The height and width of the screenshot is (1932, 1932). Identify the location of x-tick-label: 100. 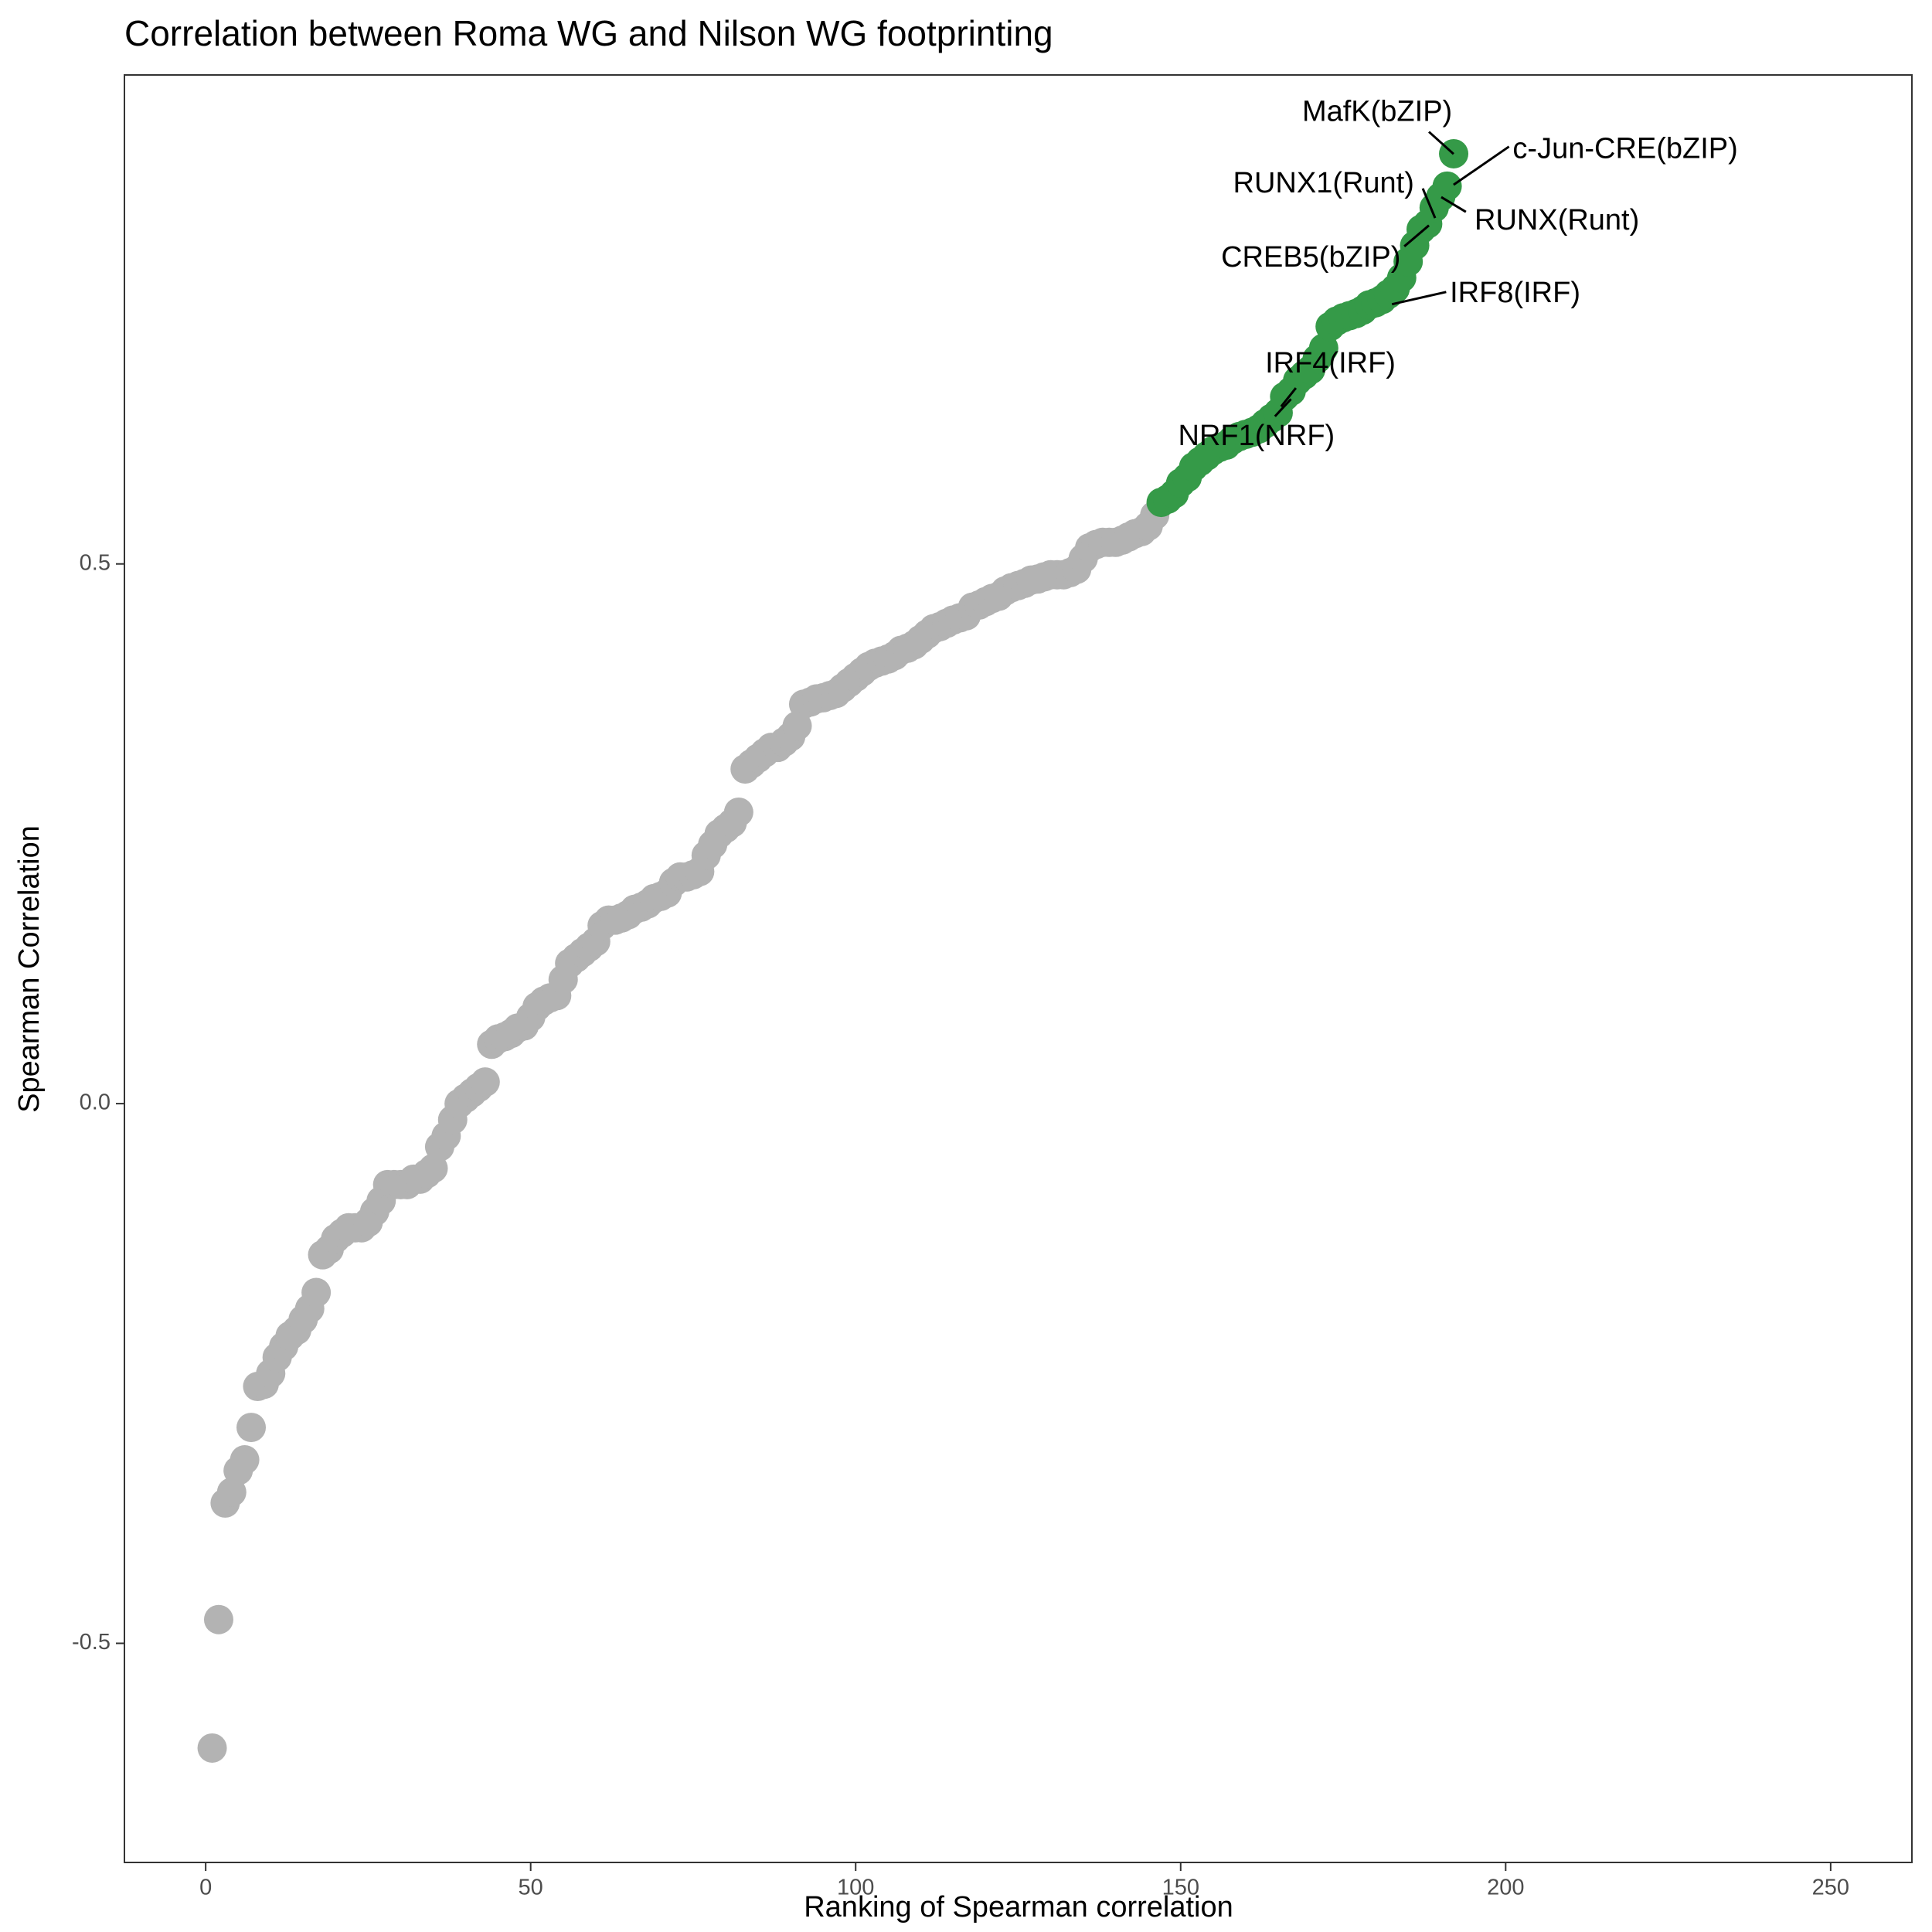
(856, 1888).